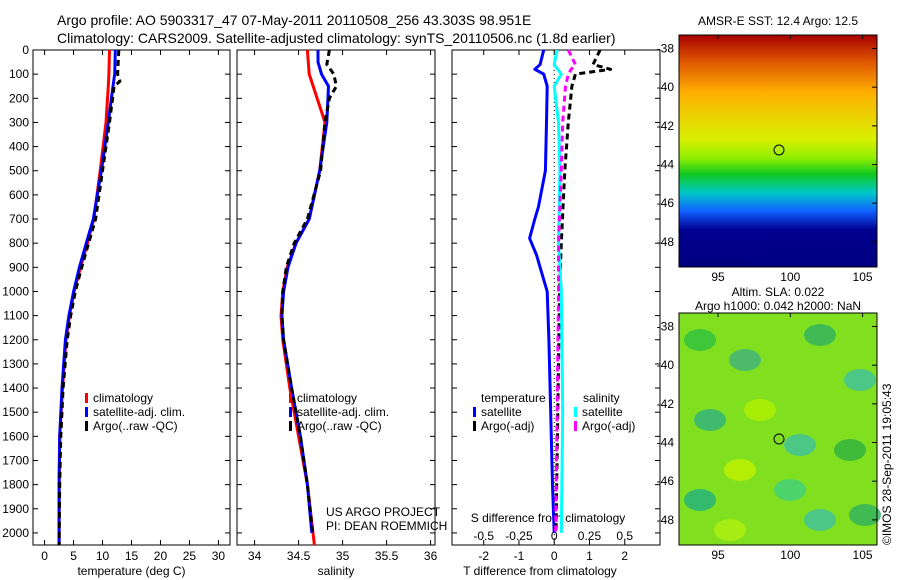 This screenshot has height=580, width=900. What do you see at coordinates (19, 267) in the screenshot?
I see `y-tick-label: 900` at bounding box center [19, 267].